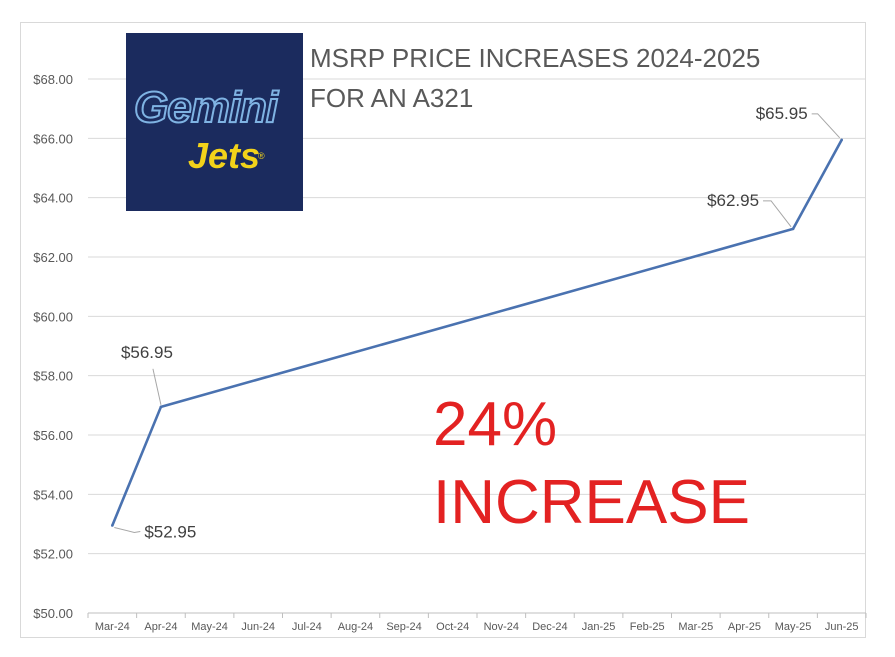 The width and height of the screenshot is (895, 657). I want to click on x-tick-label: Apr-25, so click(744, 627).